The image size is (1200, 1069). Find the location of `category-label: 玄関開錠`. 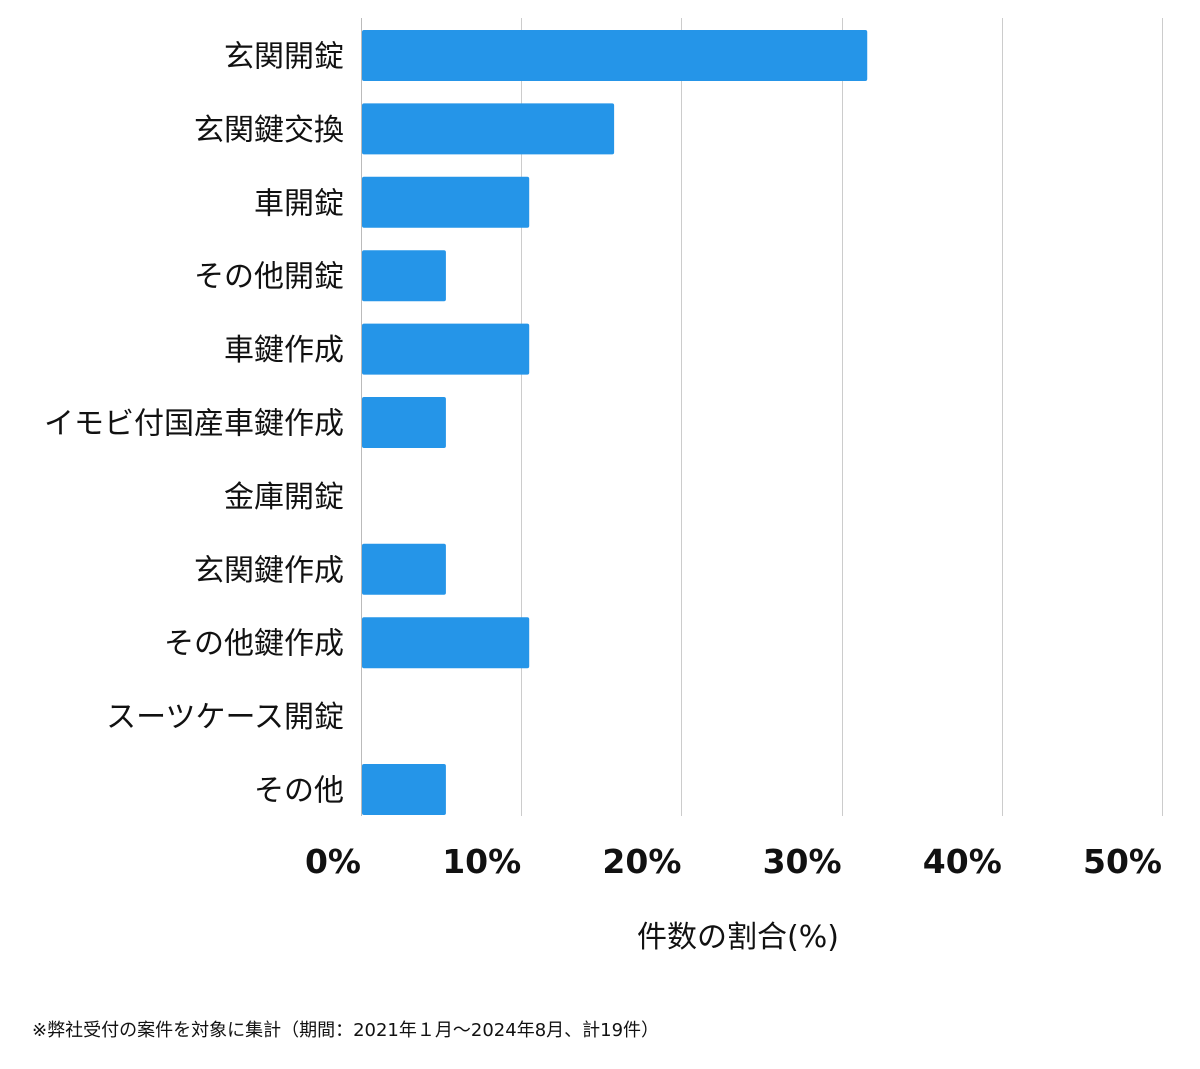

category-label: 玄関開錠 is located at coordinates (284, 57).